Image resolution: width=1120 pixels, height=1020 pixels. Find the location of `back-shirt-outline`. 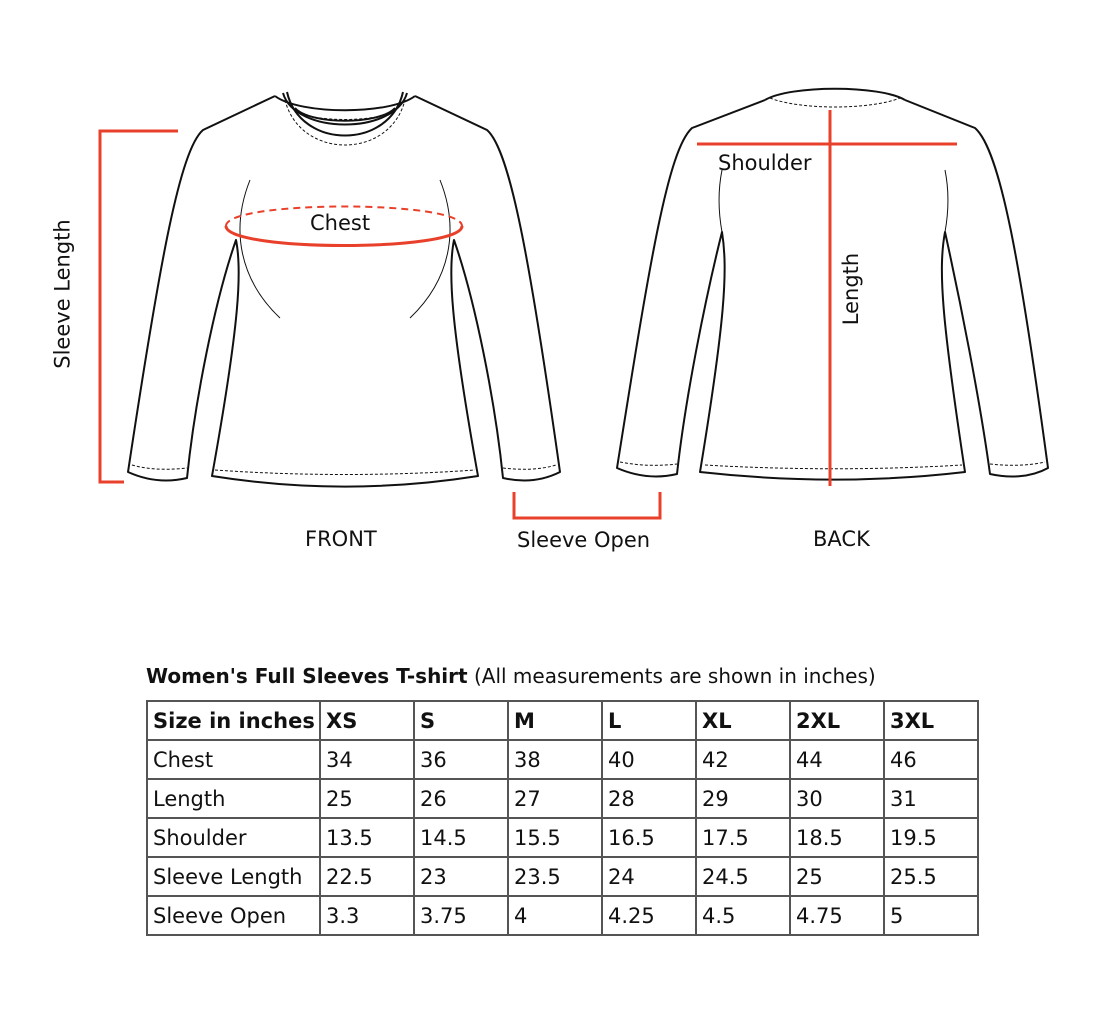

back-shirt-outline is located at coordinates (832, 284).